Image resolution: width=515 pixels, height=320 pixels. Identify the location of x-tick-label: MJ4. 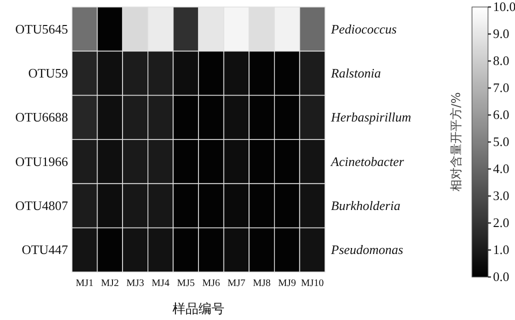
(161, 284).